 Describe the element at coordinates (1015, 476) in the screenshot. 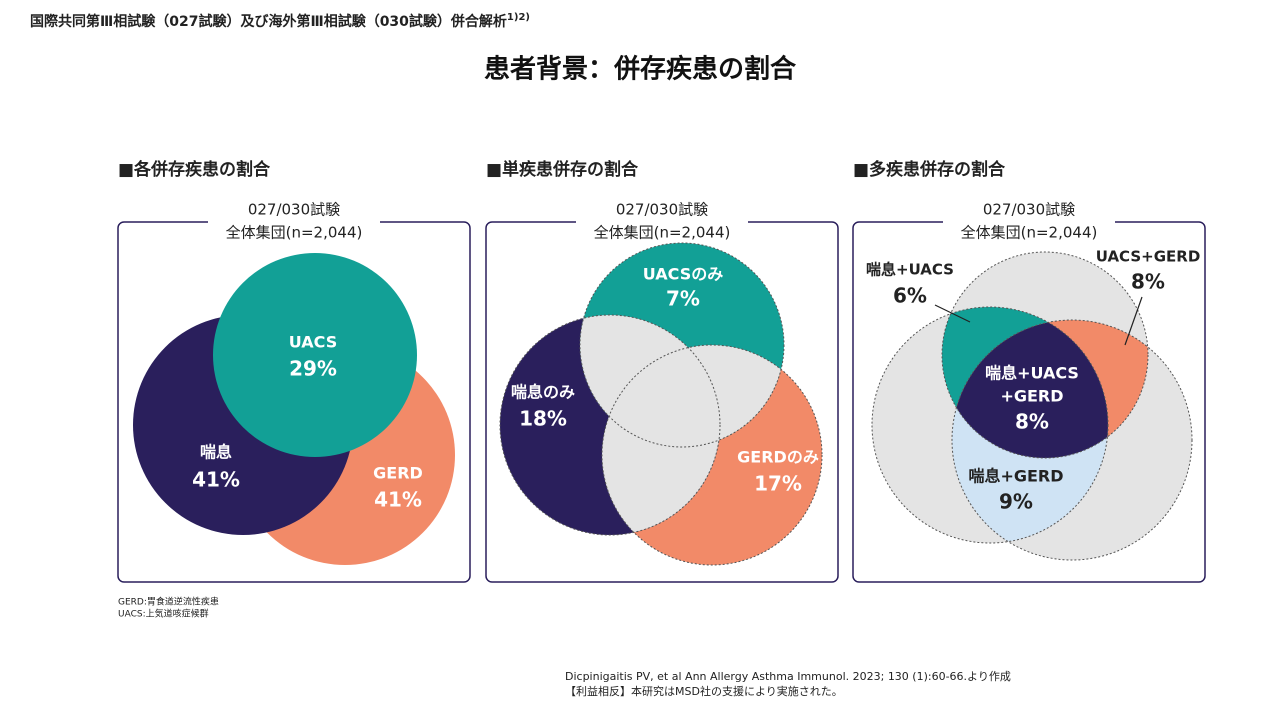

I see `region-label: 喘息+GERD` at that location.